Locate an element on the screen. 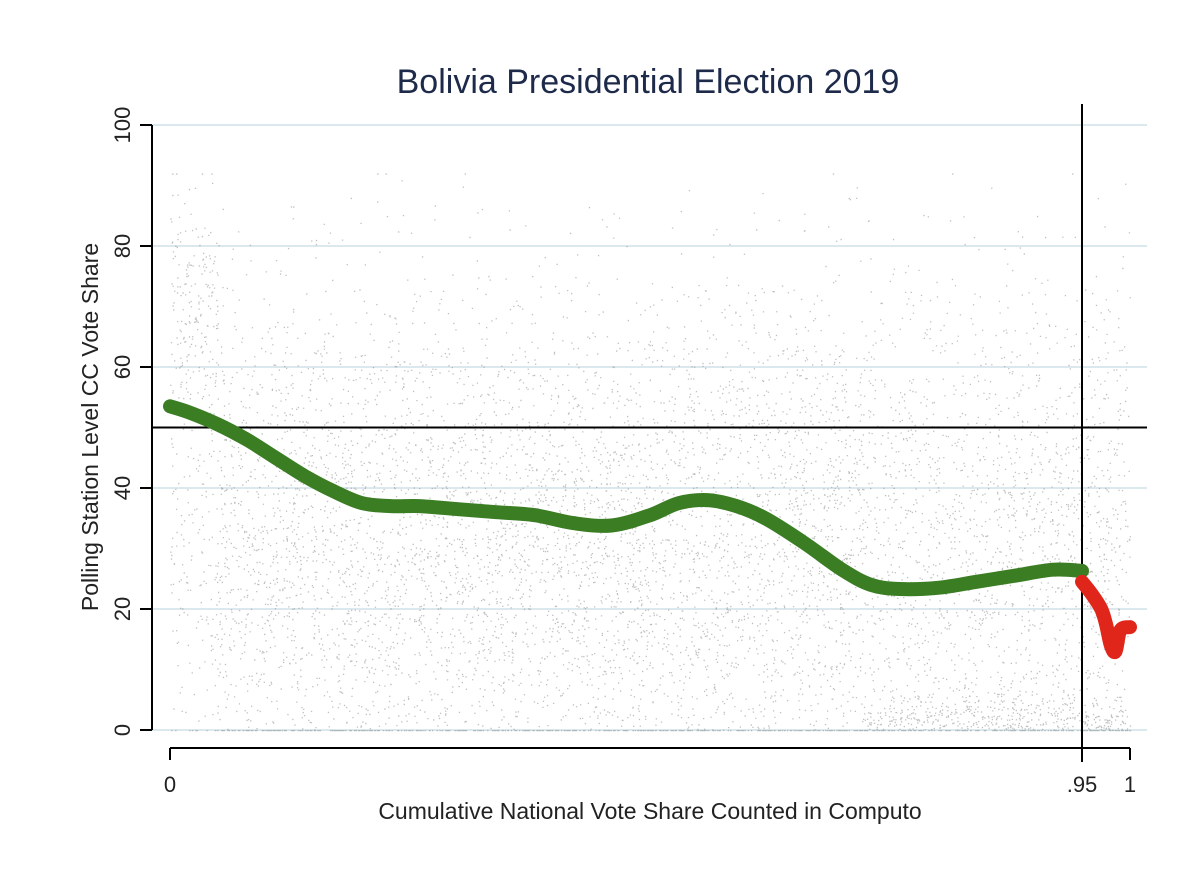 Image resolution: width=1200 pixels, height=872 pixels. y-axis-label: Polling Station Level CC Vote Share is located at coordinates (90, 427).